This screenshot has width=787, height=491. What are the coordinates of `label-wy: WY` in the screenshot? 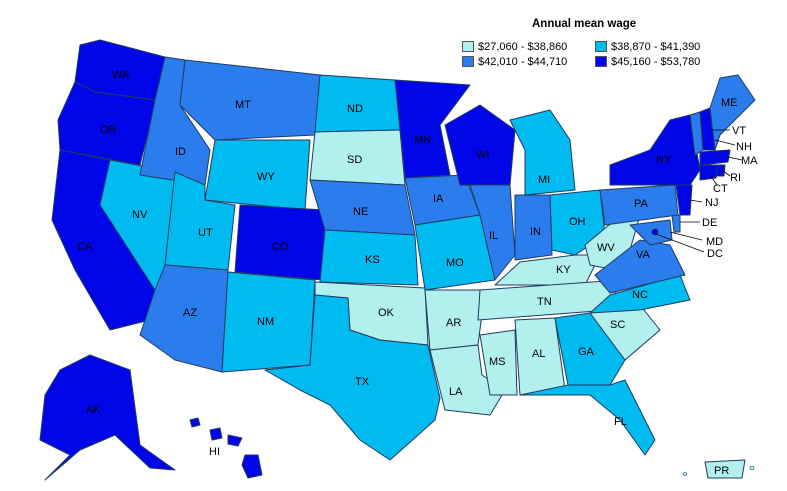 It's located at (266, 177).